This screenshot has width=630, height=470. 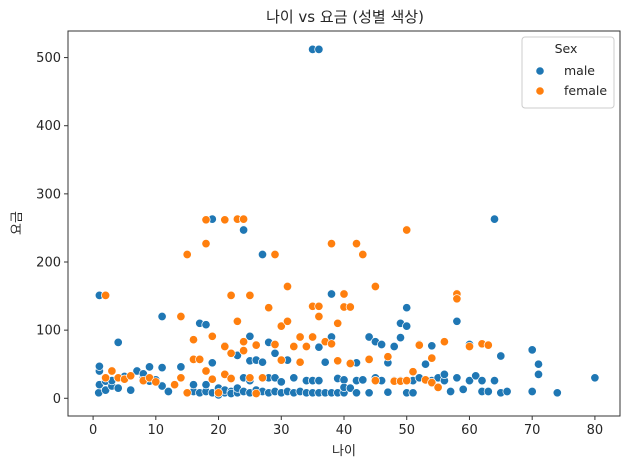 I want to click on y-axis-label: 요금, so click(x=17, y=223).